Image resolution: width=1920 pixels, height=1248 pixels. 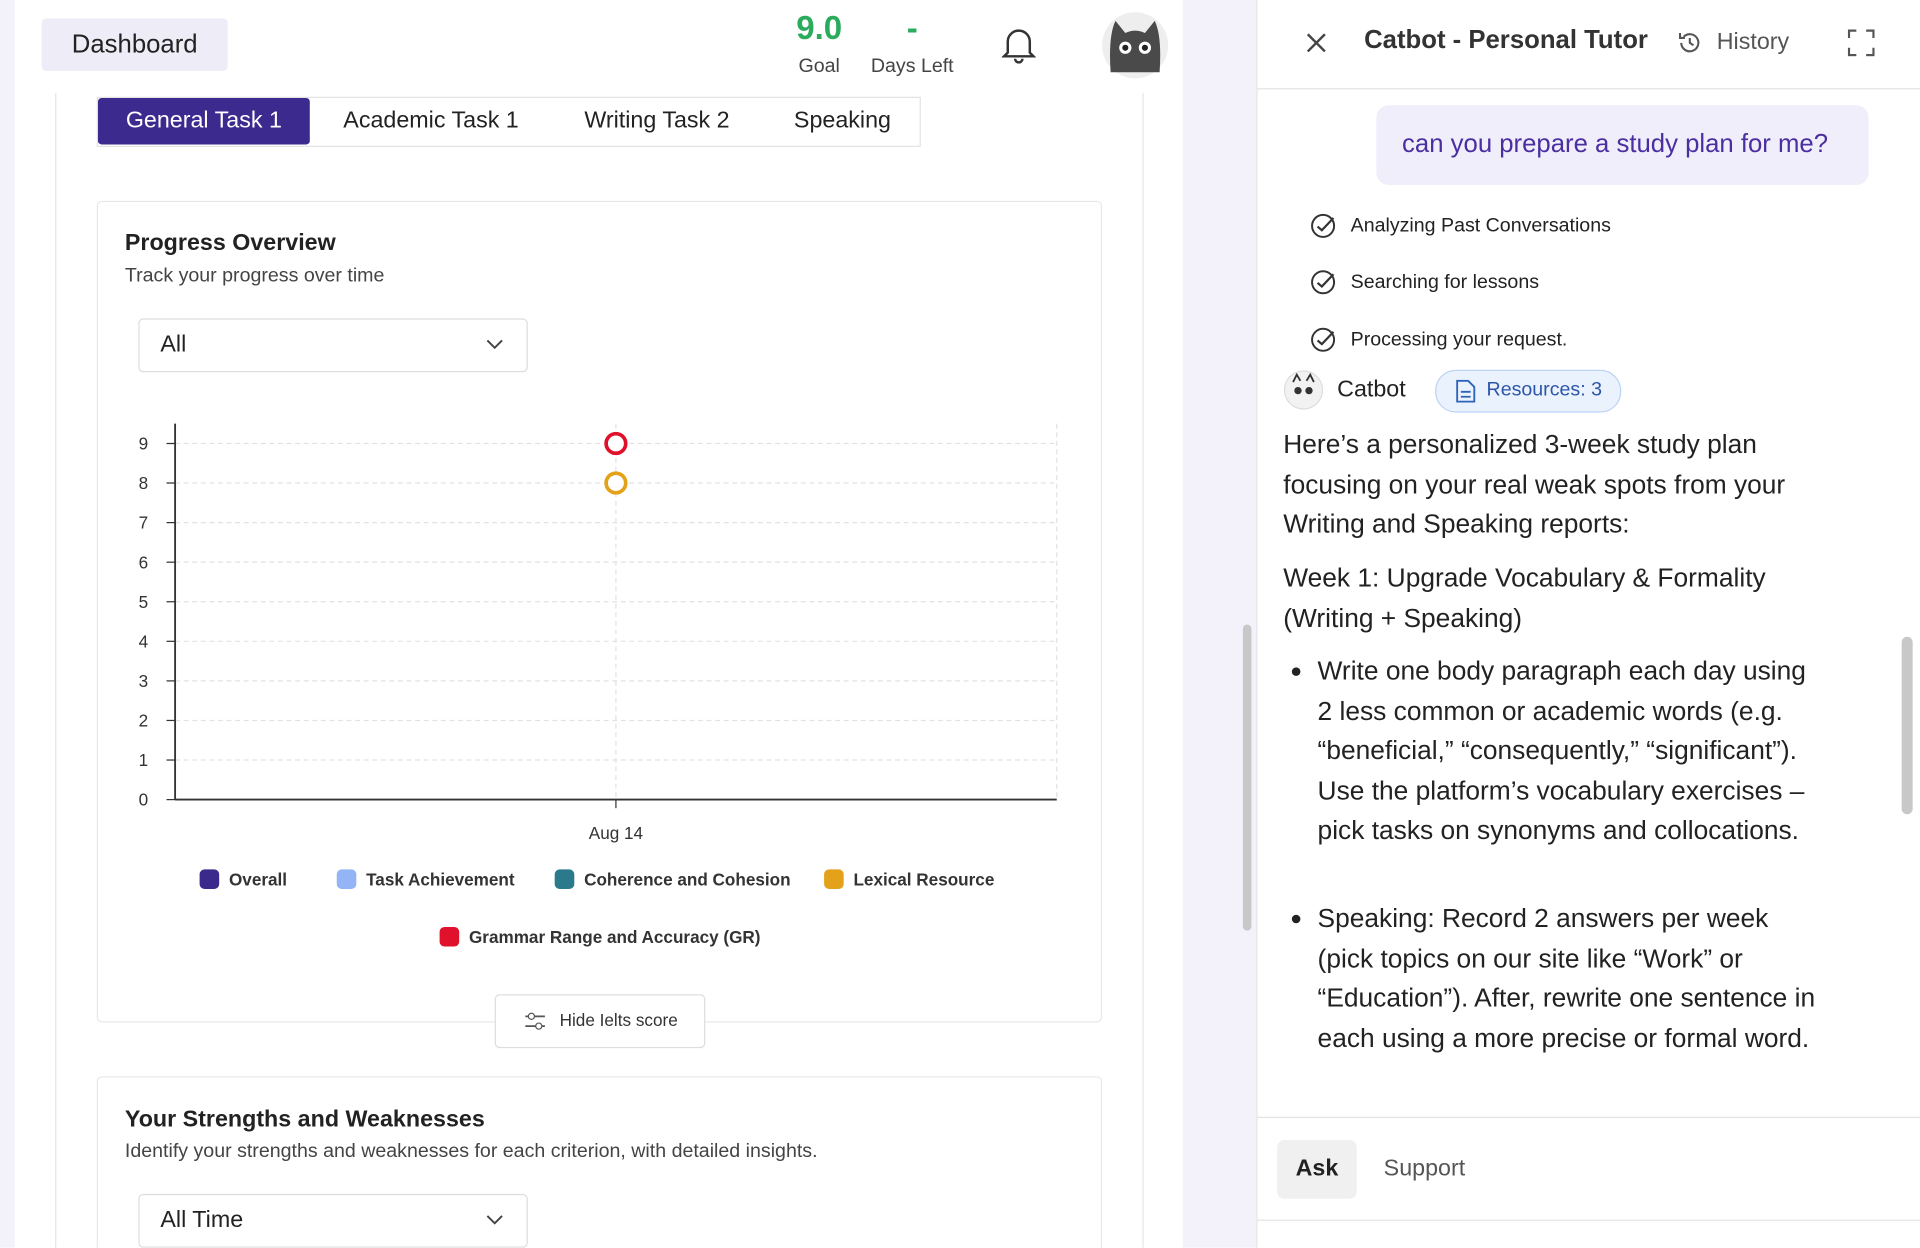 What do you see at coordinates (1143, 670) in the screenshot?
I see `main-border-right` at bounding box center [1143, 670].